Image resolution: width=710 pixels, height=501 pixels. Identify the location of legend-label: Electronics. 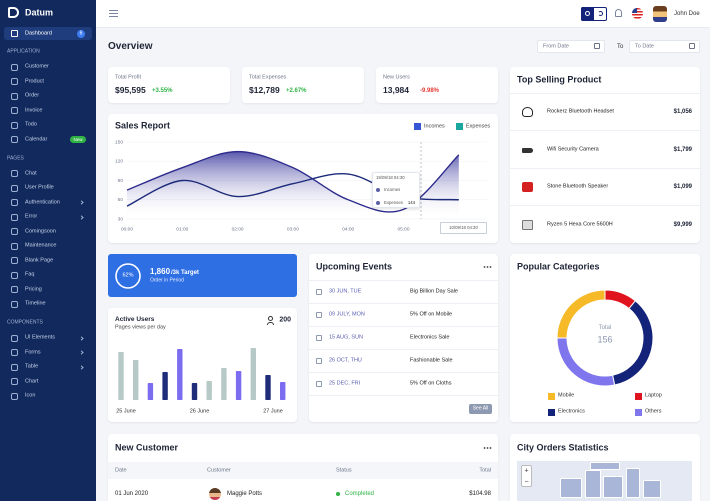
(571, 411).